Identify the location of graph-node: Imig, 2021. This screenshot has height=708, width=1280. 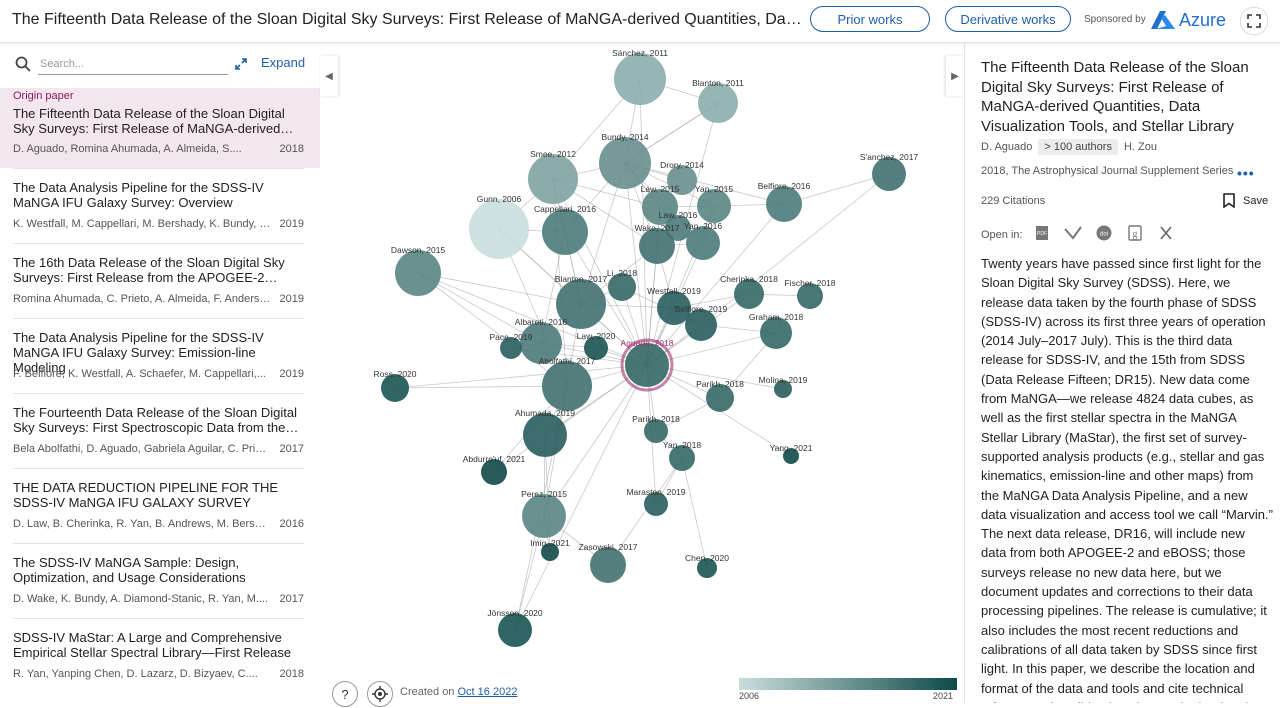
(550, 549).